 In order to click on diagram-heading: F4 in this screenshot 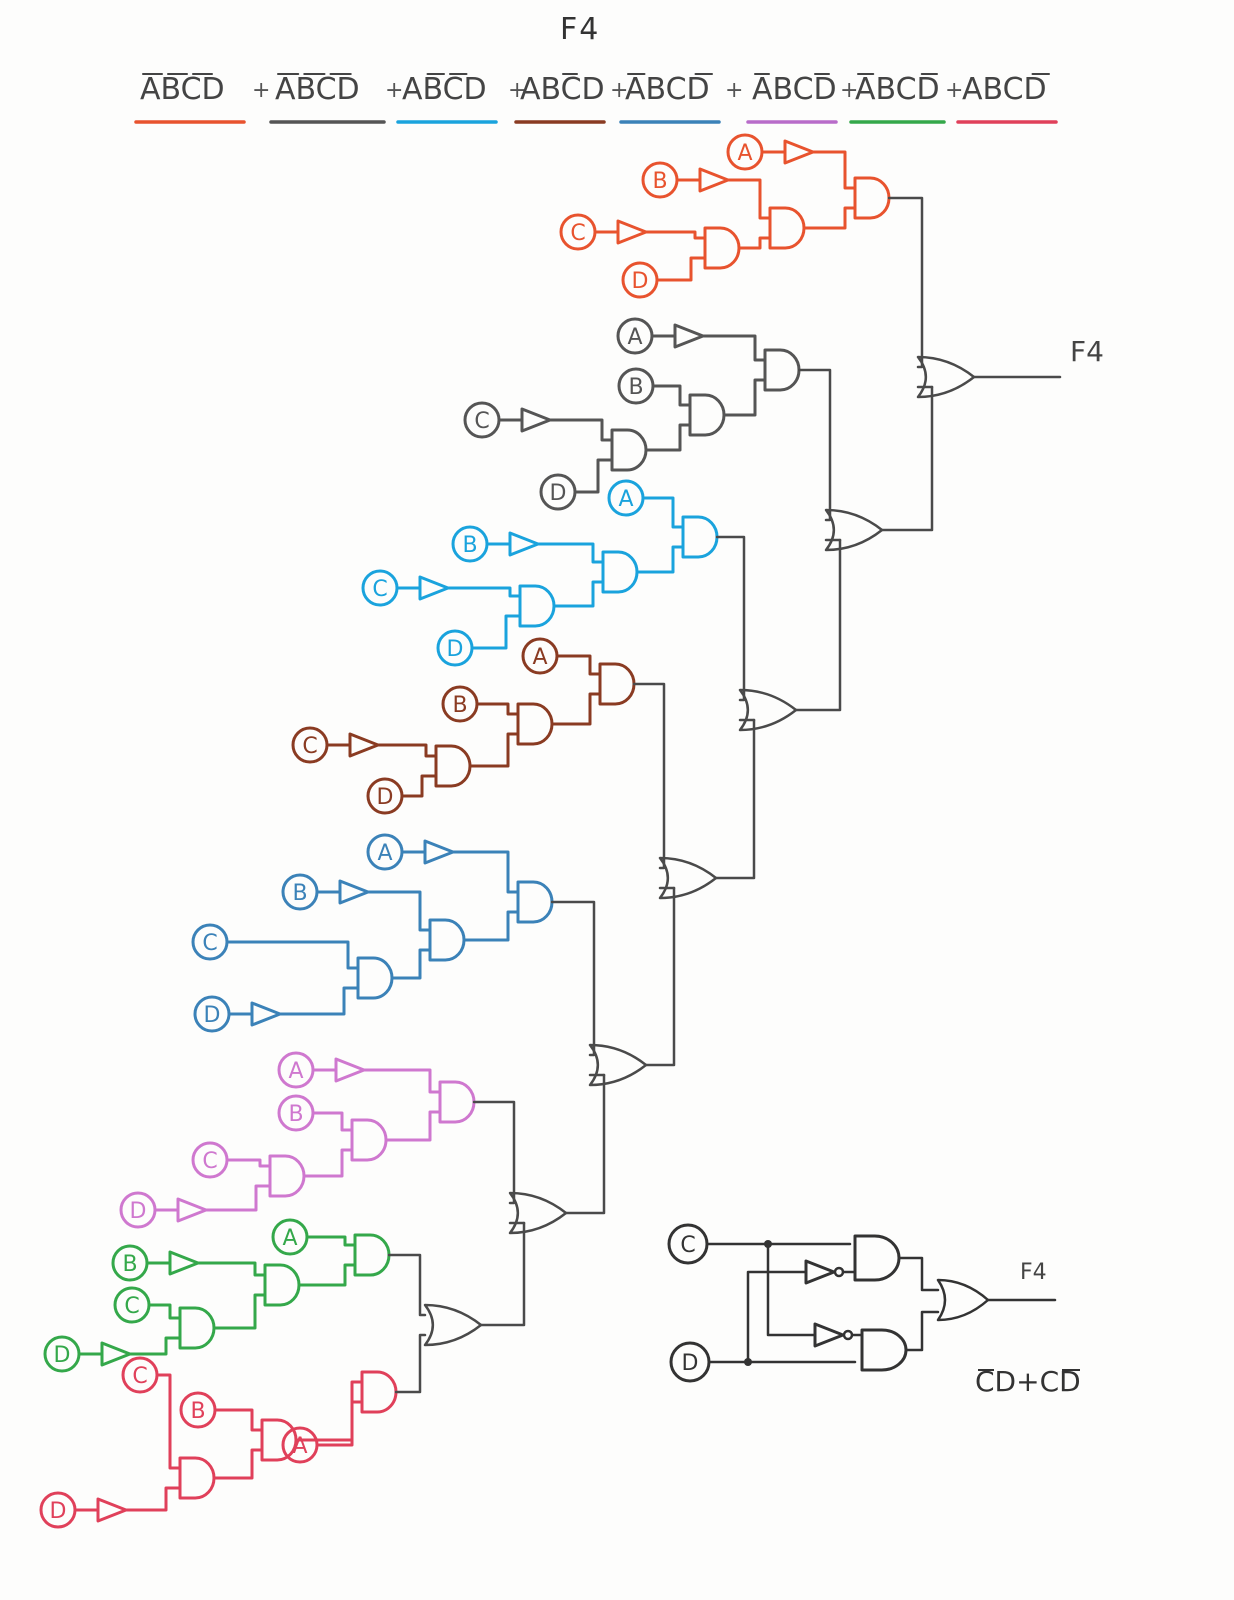, I will do `click(580, 29)`.